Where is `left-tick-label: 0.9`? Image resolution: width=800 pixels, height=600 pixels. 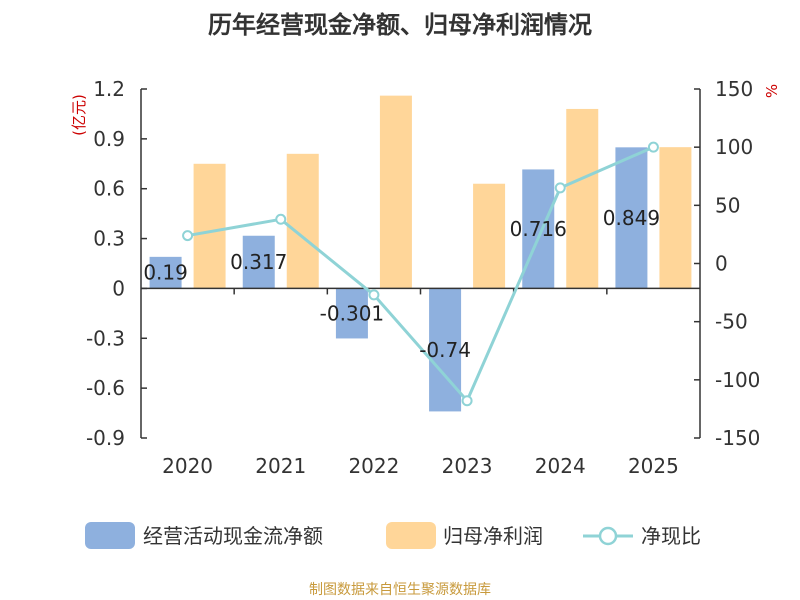
left-tick-label: 0.9 is located at coordinates (109, 139).